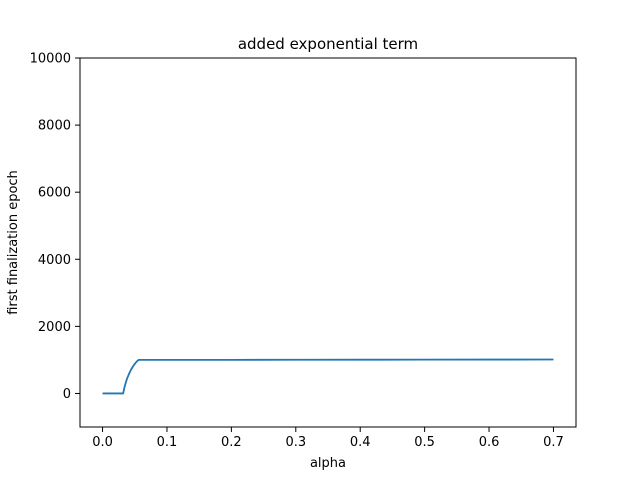  Describe the element at coordinates (67, 394) in the screenshot. I see `y-tick-label: 0` at that location.